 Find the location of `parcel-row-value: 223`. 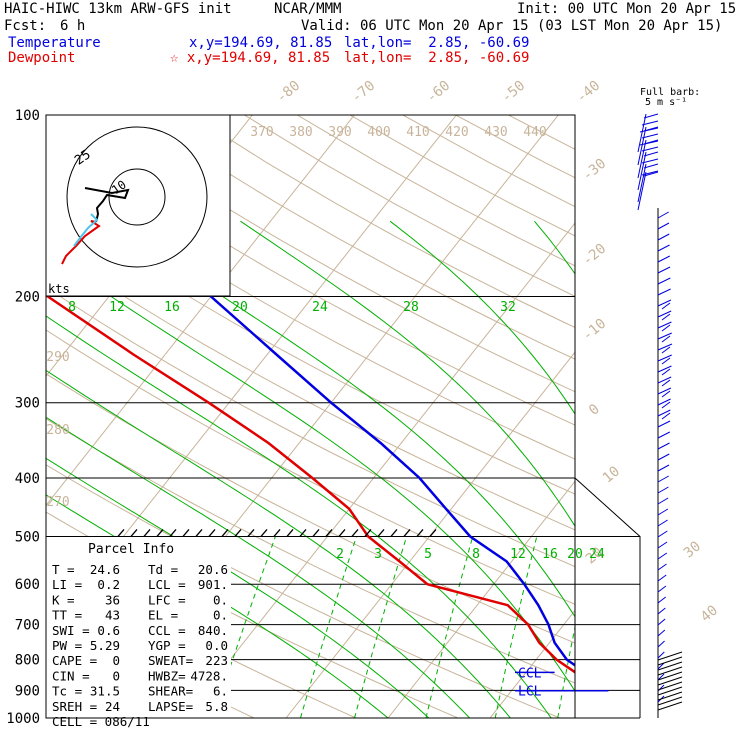

parcel-row-value: 223 is located at coordinates (216, 660).